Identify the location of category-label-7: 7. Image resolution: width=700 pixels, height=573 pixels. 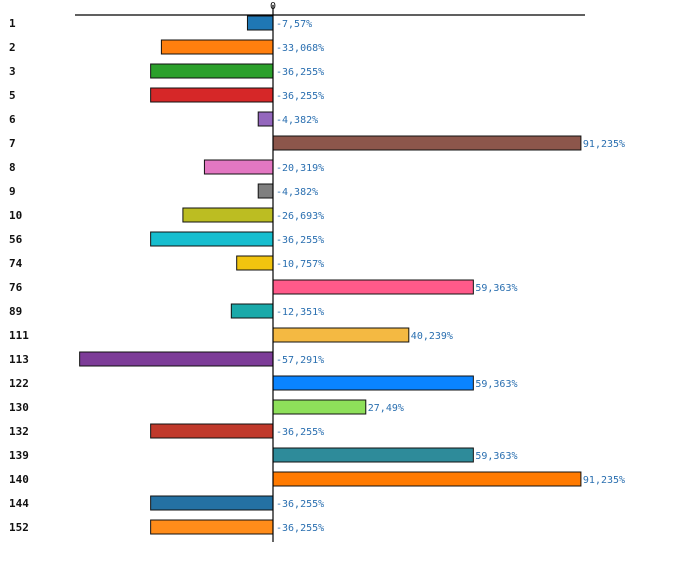
(12, 143).